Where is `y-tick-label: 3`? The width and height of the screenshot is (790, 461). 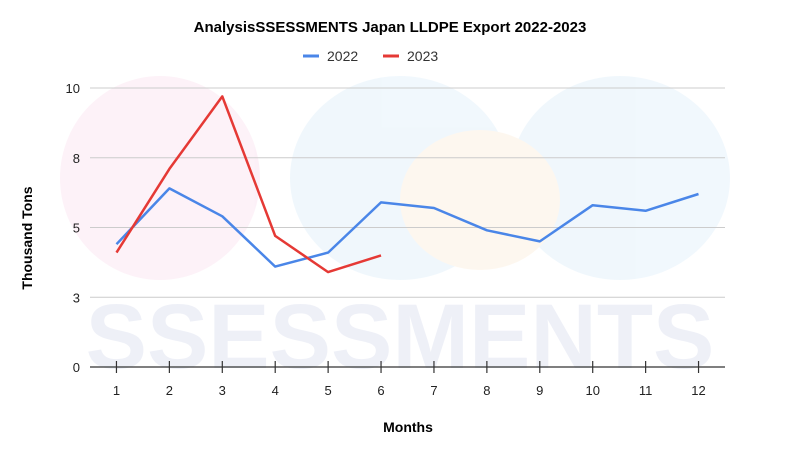
y-tick-label: 3 is located at coordinates (76, 297).